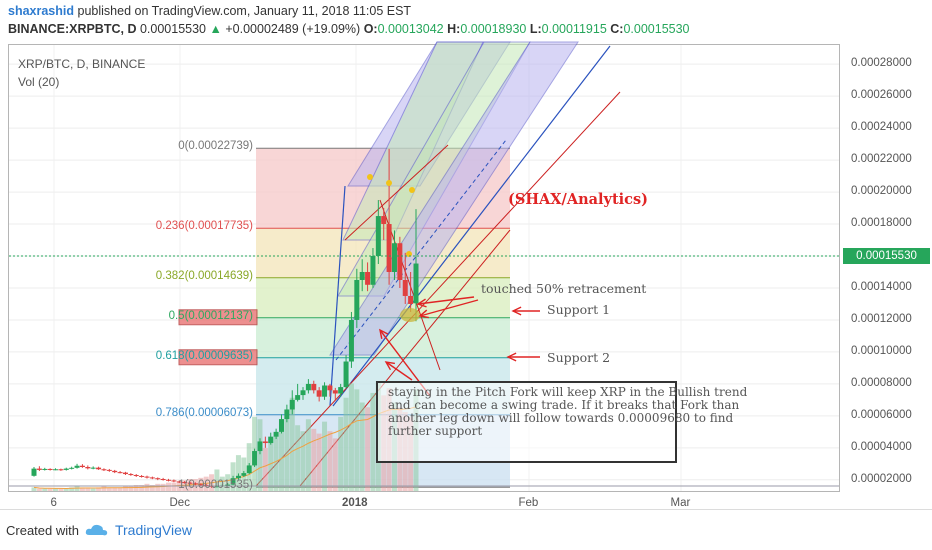  What do you see at coordinates (564, 288) in the screenshot?
I see `retracement-note: touched 50% retracement` at bounding box center [564, 288].